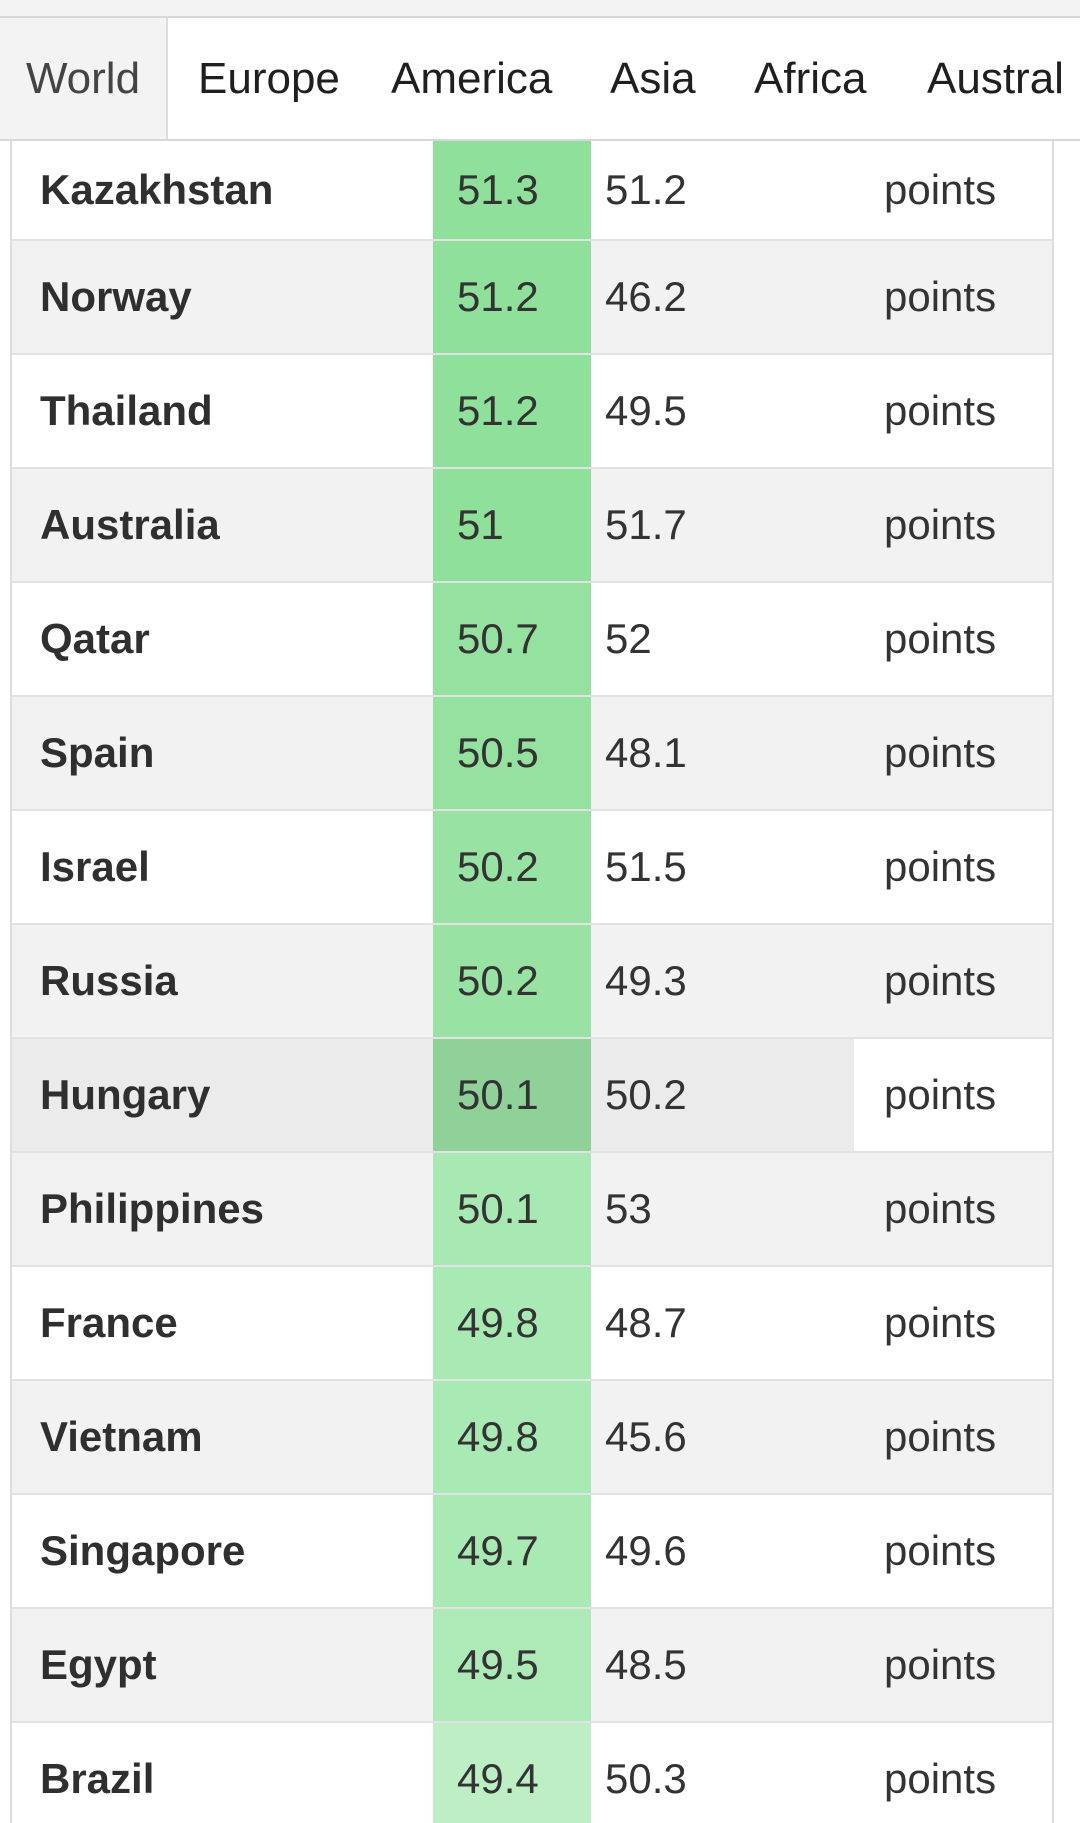 This screenshot has height=1823, width=1080. I want to click on country-name: Australia, so click(130, 524).